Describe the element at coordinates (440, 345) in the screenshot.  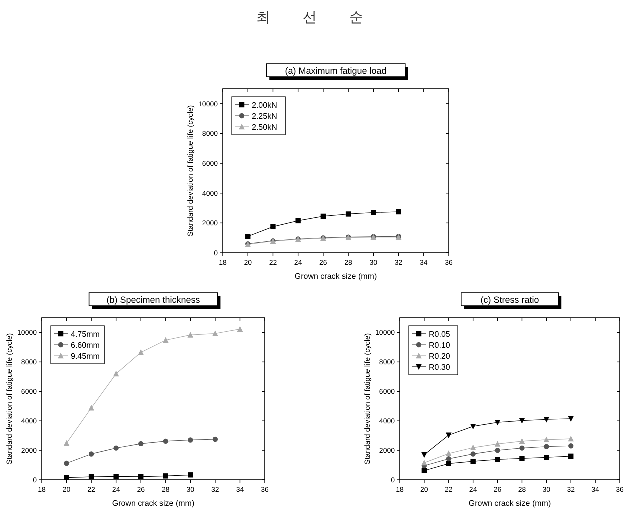
I see `legend-label: R0.10` at that location.